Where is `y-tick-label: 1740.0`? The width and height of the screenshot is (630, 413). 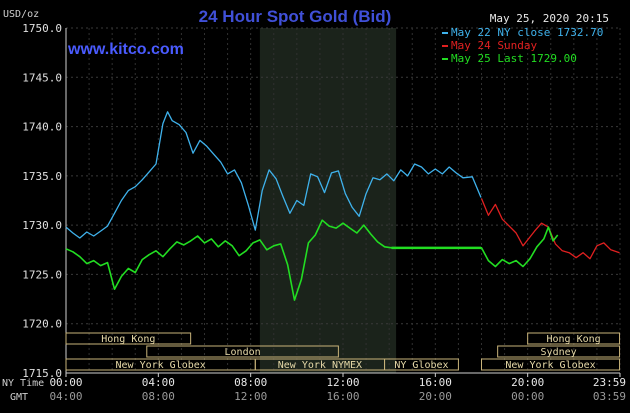
y-tick-label: 1740.0 is located at coordinates (42, 127).